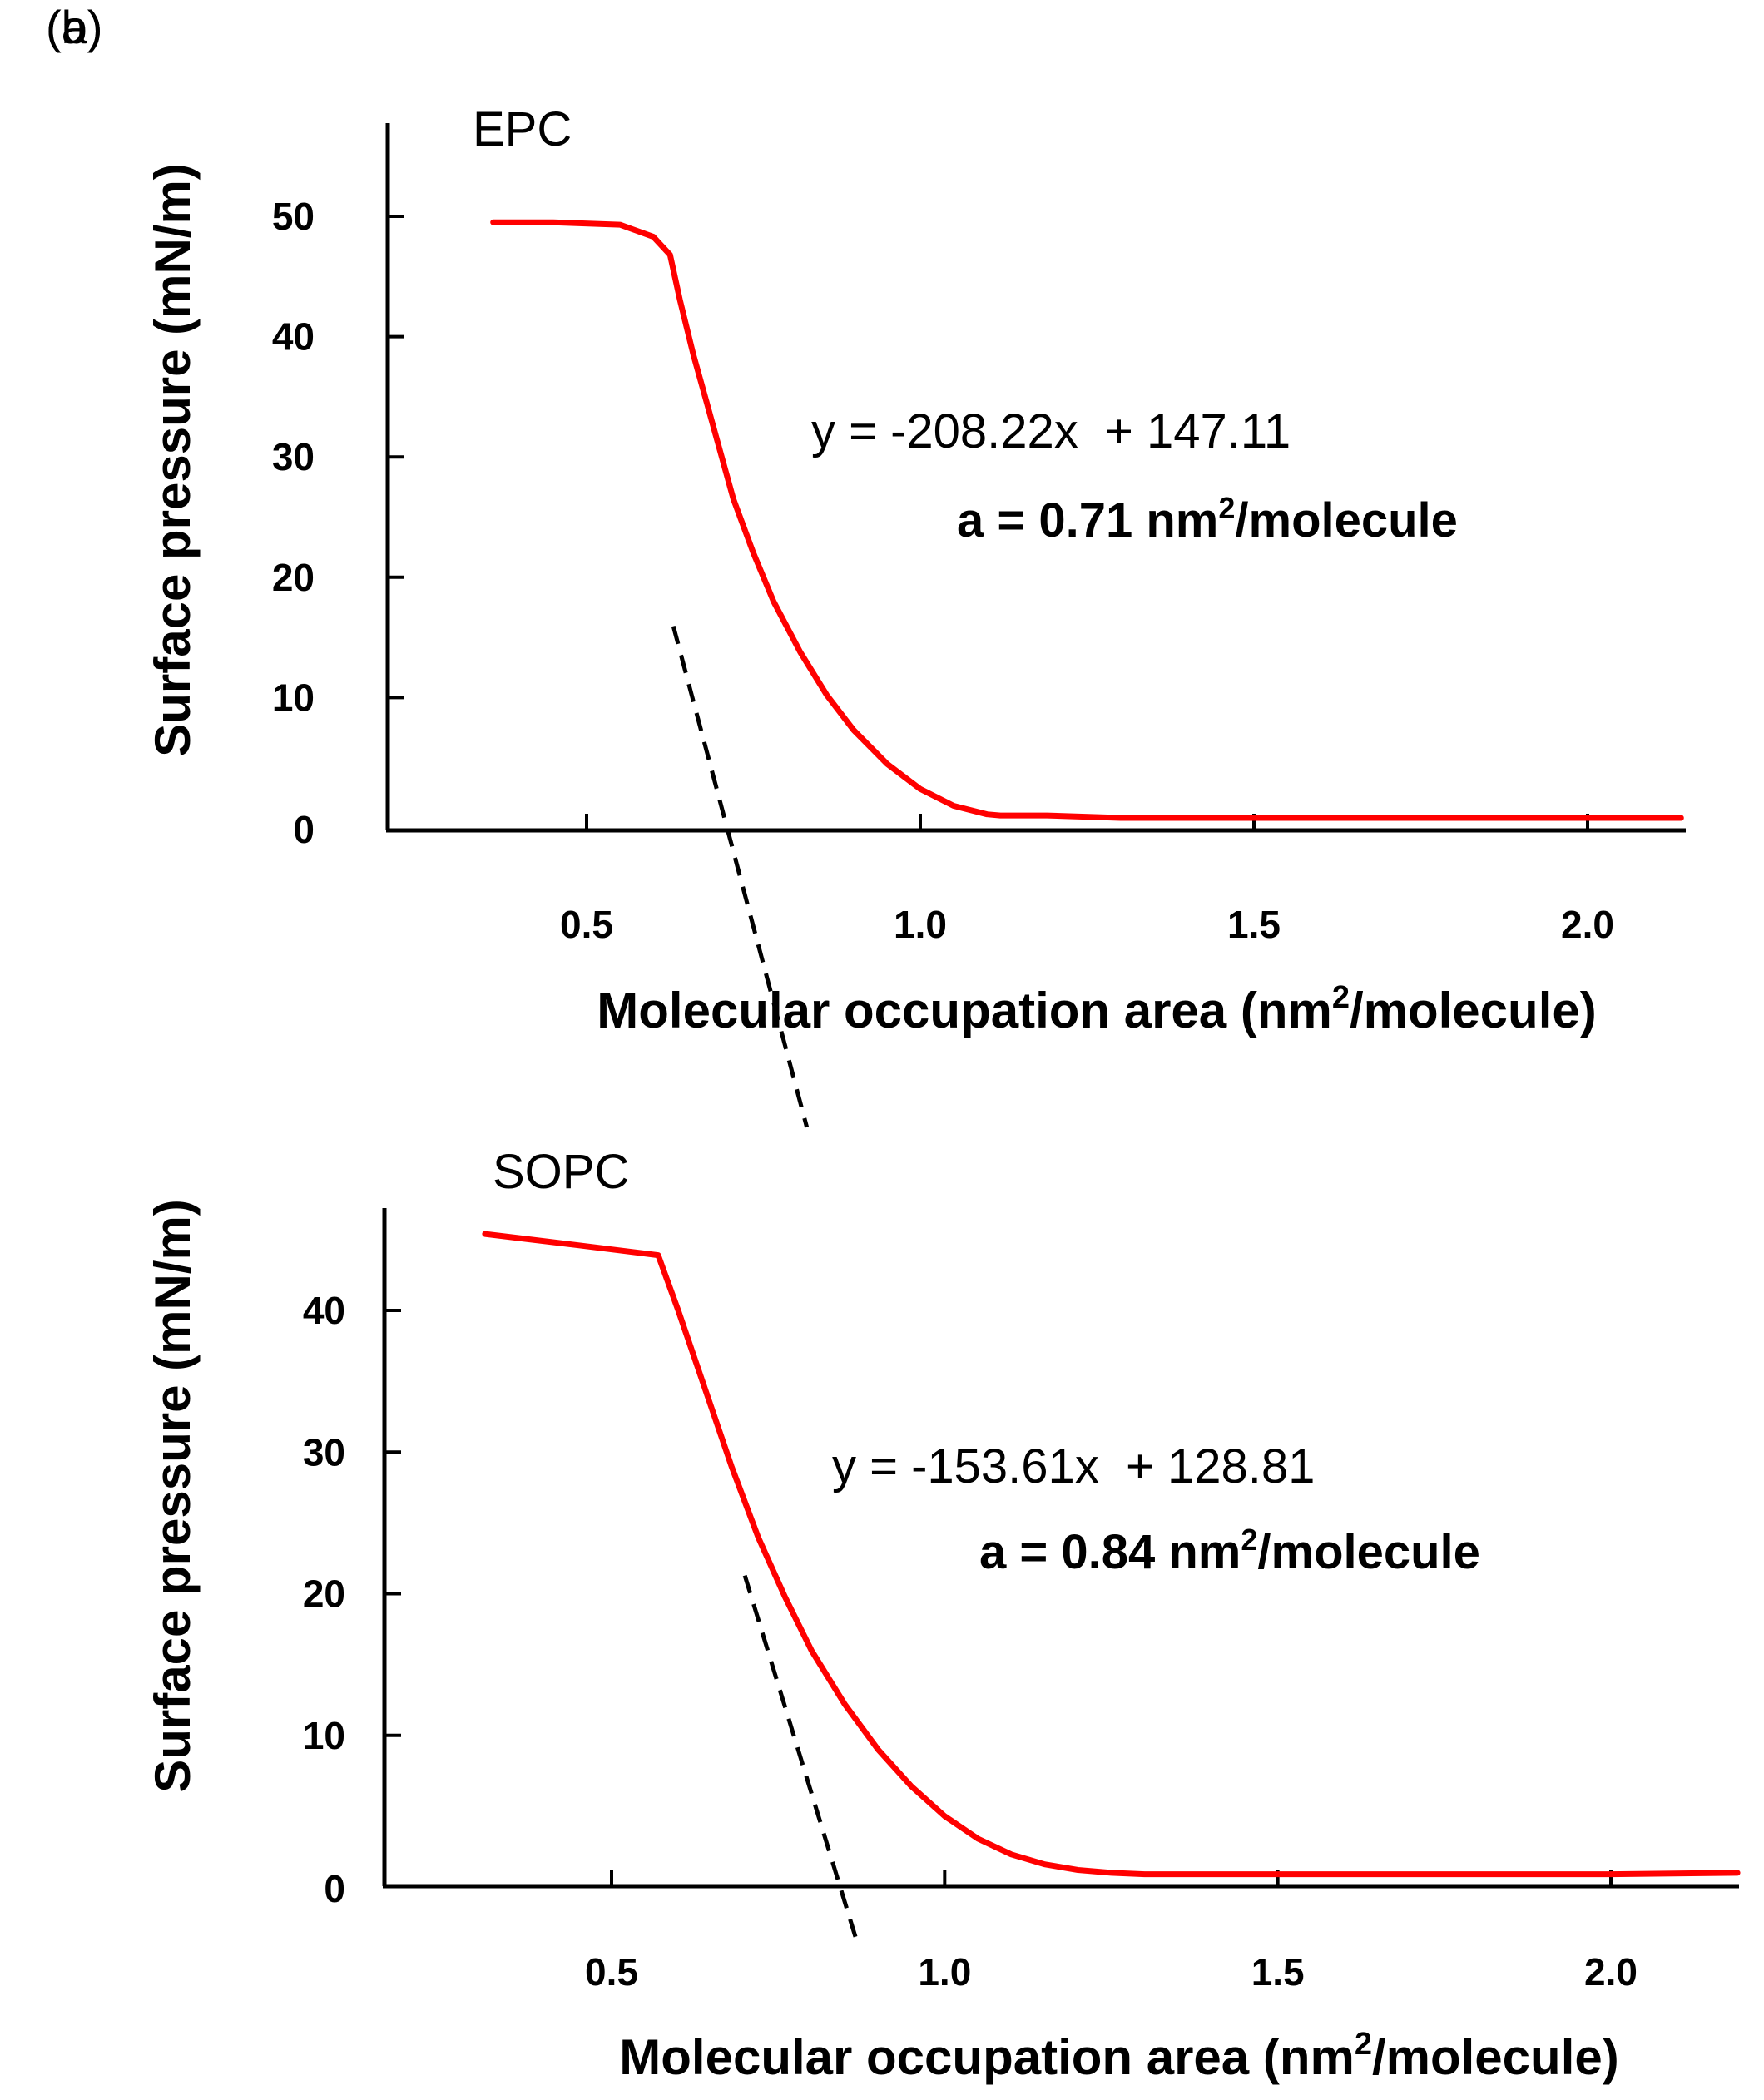 The image size is (1764, 2100). I want to click on chart-b-fit-line, so click(801, 1760).